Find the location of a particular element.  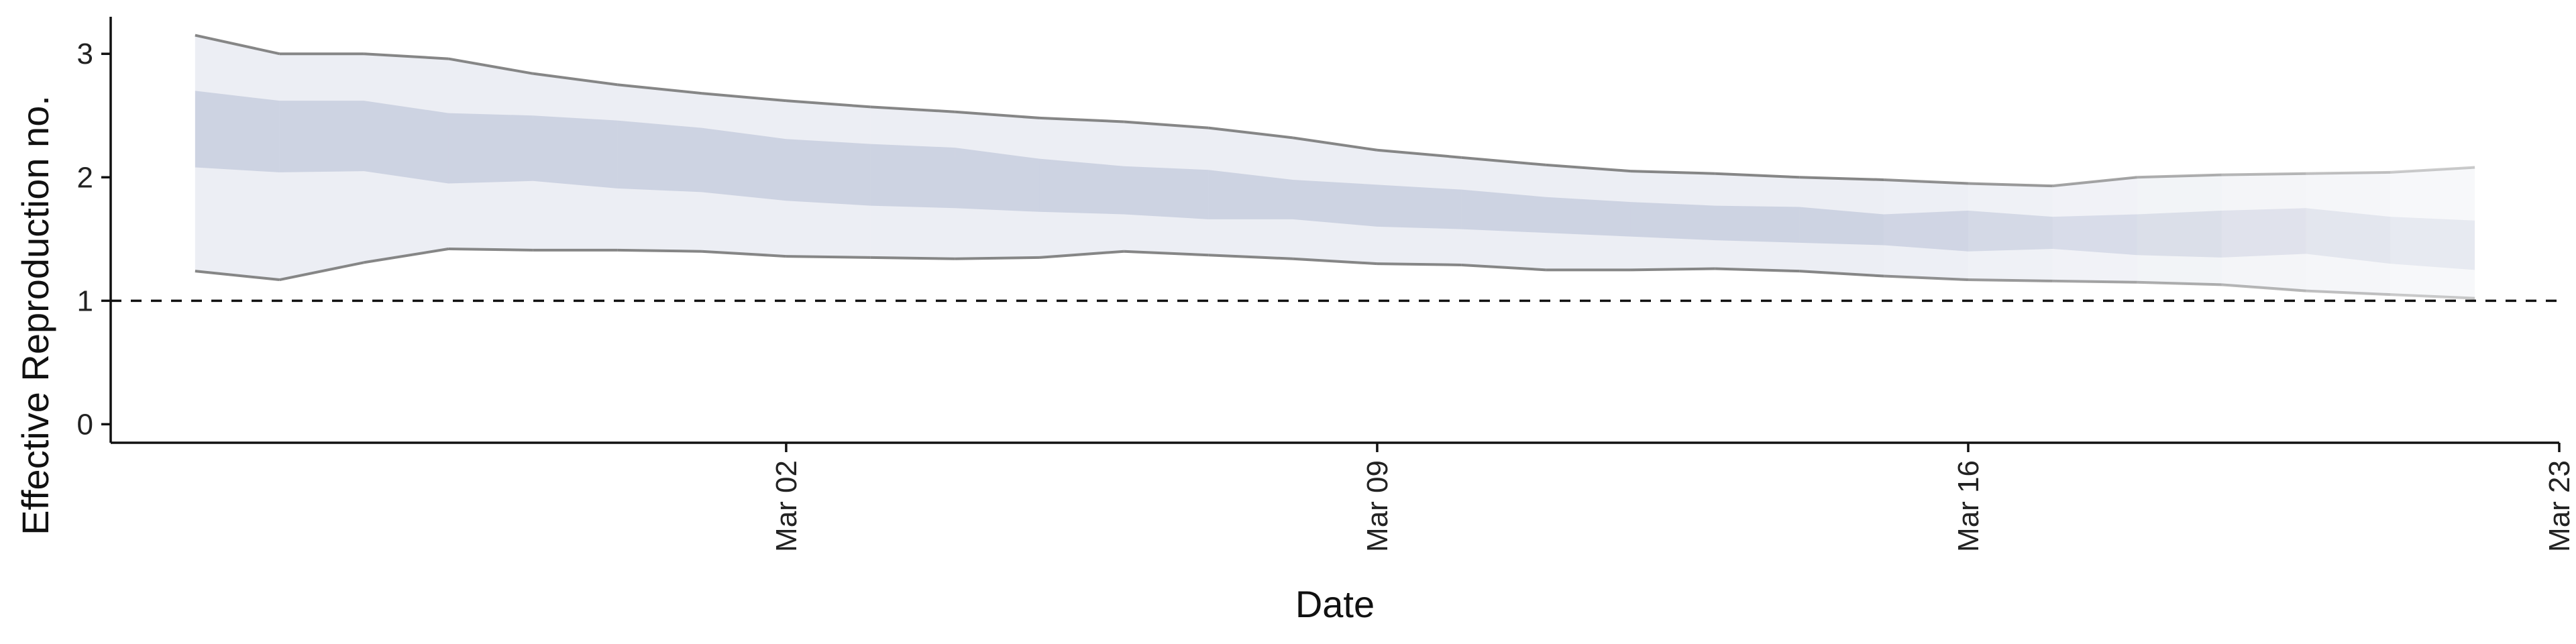

y-tick-label: 0 is located at coordinates (85, 424).